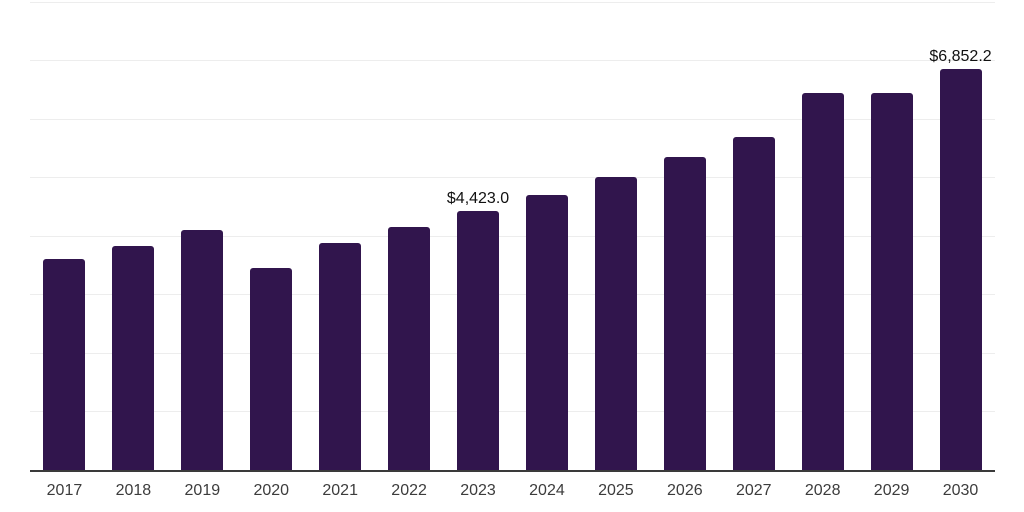  Describe the element at coordinates (891, 282) in the screenshot. I see `bar-2029` at that location.